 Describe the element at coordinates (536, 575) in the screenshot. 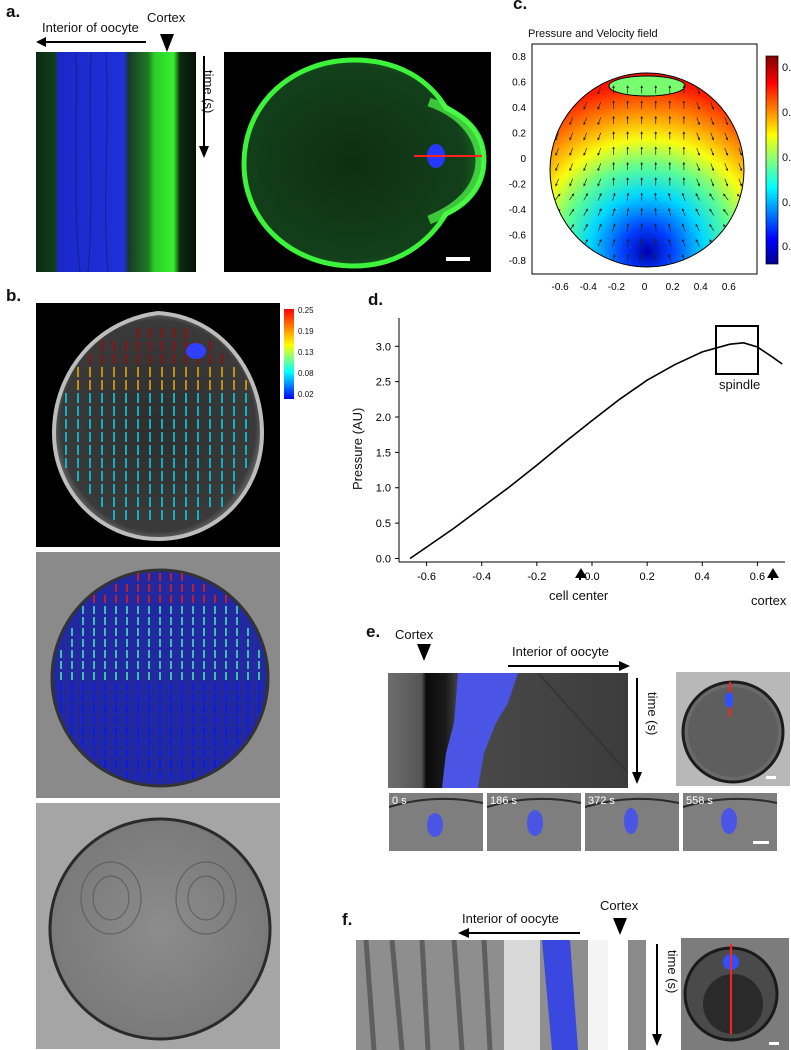

I see `chart-d-xtick: -0.2` at that location.